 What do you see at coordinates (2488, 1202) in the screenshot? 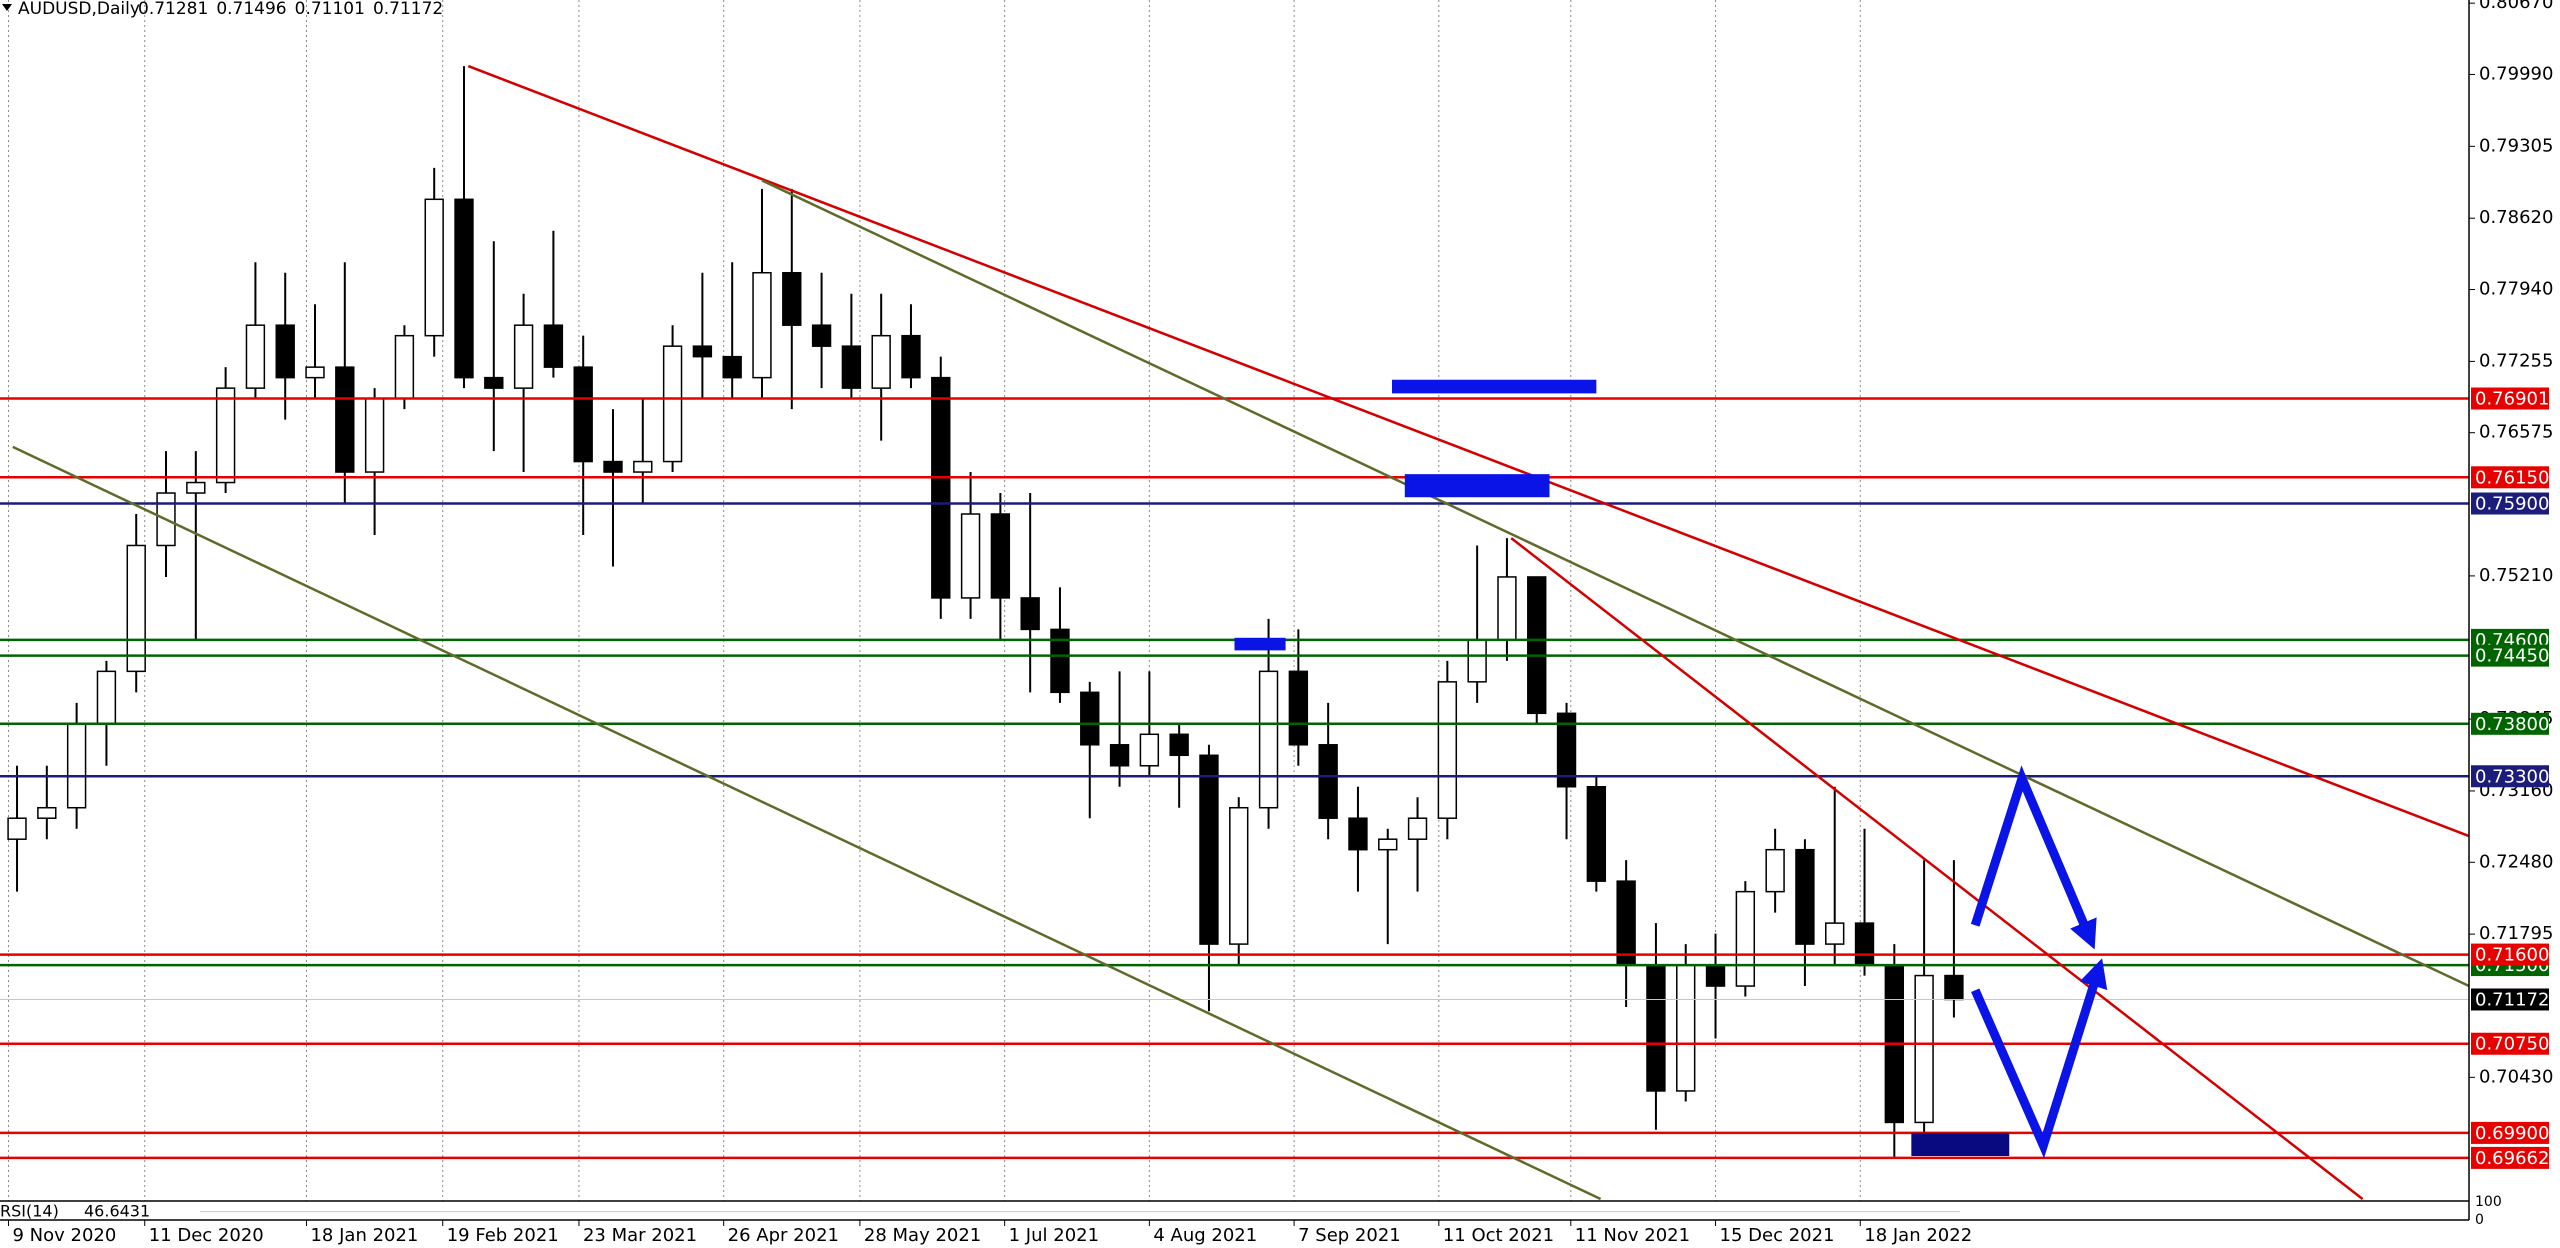
I see `indicator-axis-label: 100` at bounding box center [2488, 1202].